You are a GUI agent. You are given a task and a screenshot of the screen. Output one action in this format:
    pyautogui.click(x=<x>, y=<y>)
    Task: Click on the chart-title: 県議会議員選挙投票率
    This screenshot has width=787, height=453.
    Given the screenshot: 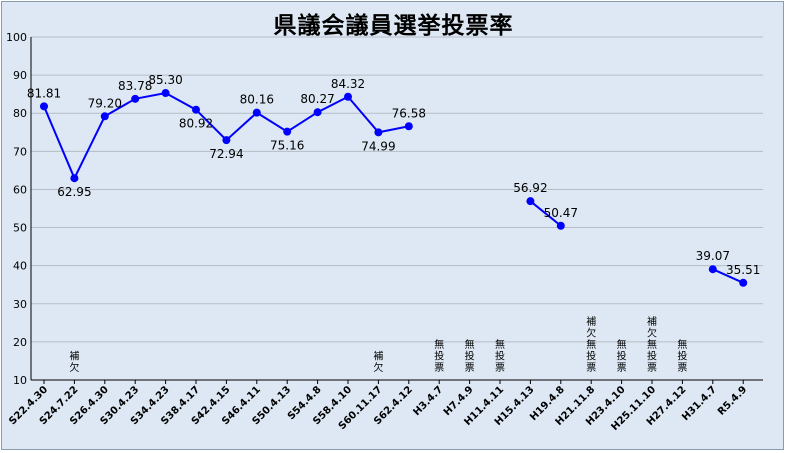 What is the action you would take?
    pyautogui.click(x=393, y=26)
    